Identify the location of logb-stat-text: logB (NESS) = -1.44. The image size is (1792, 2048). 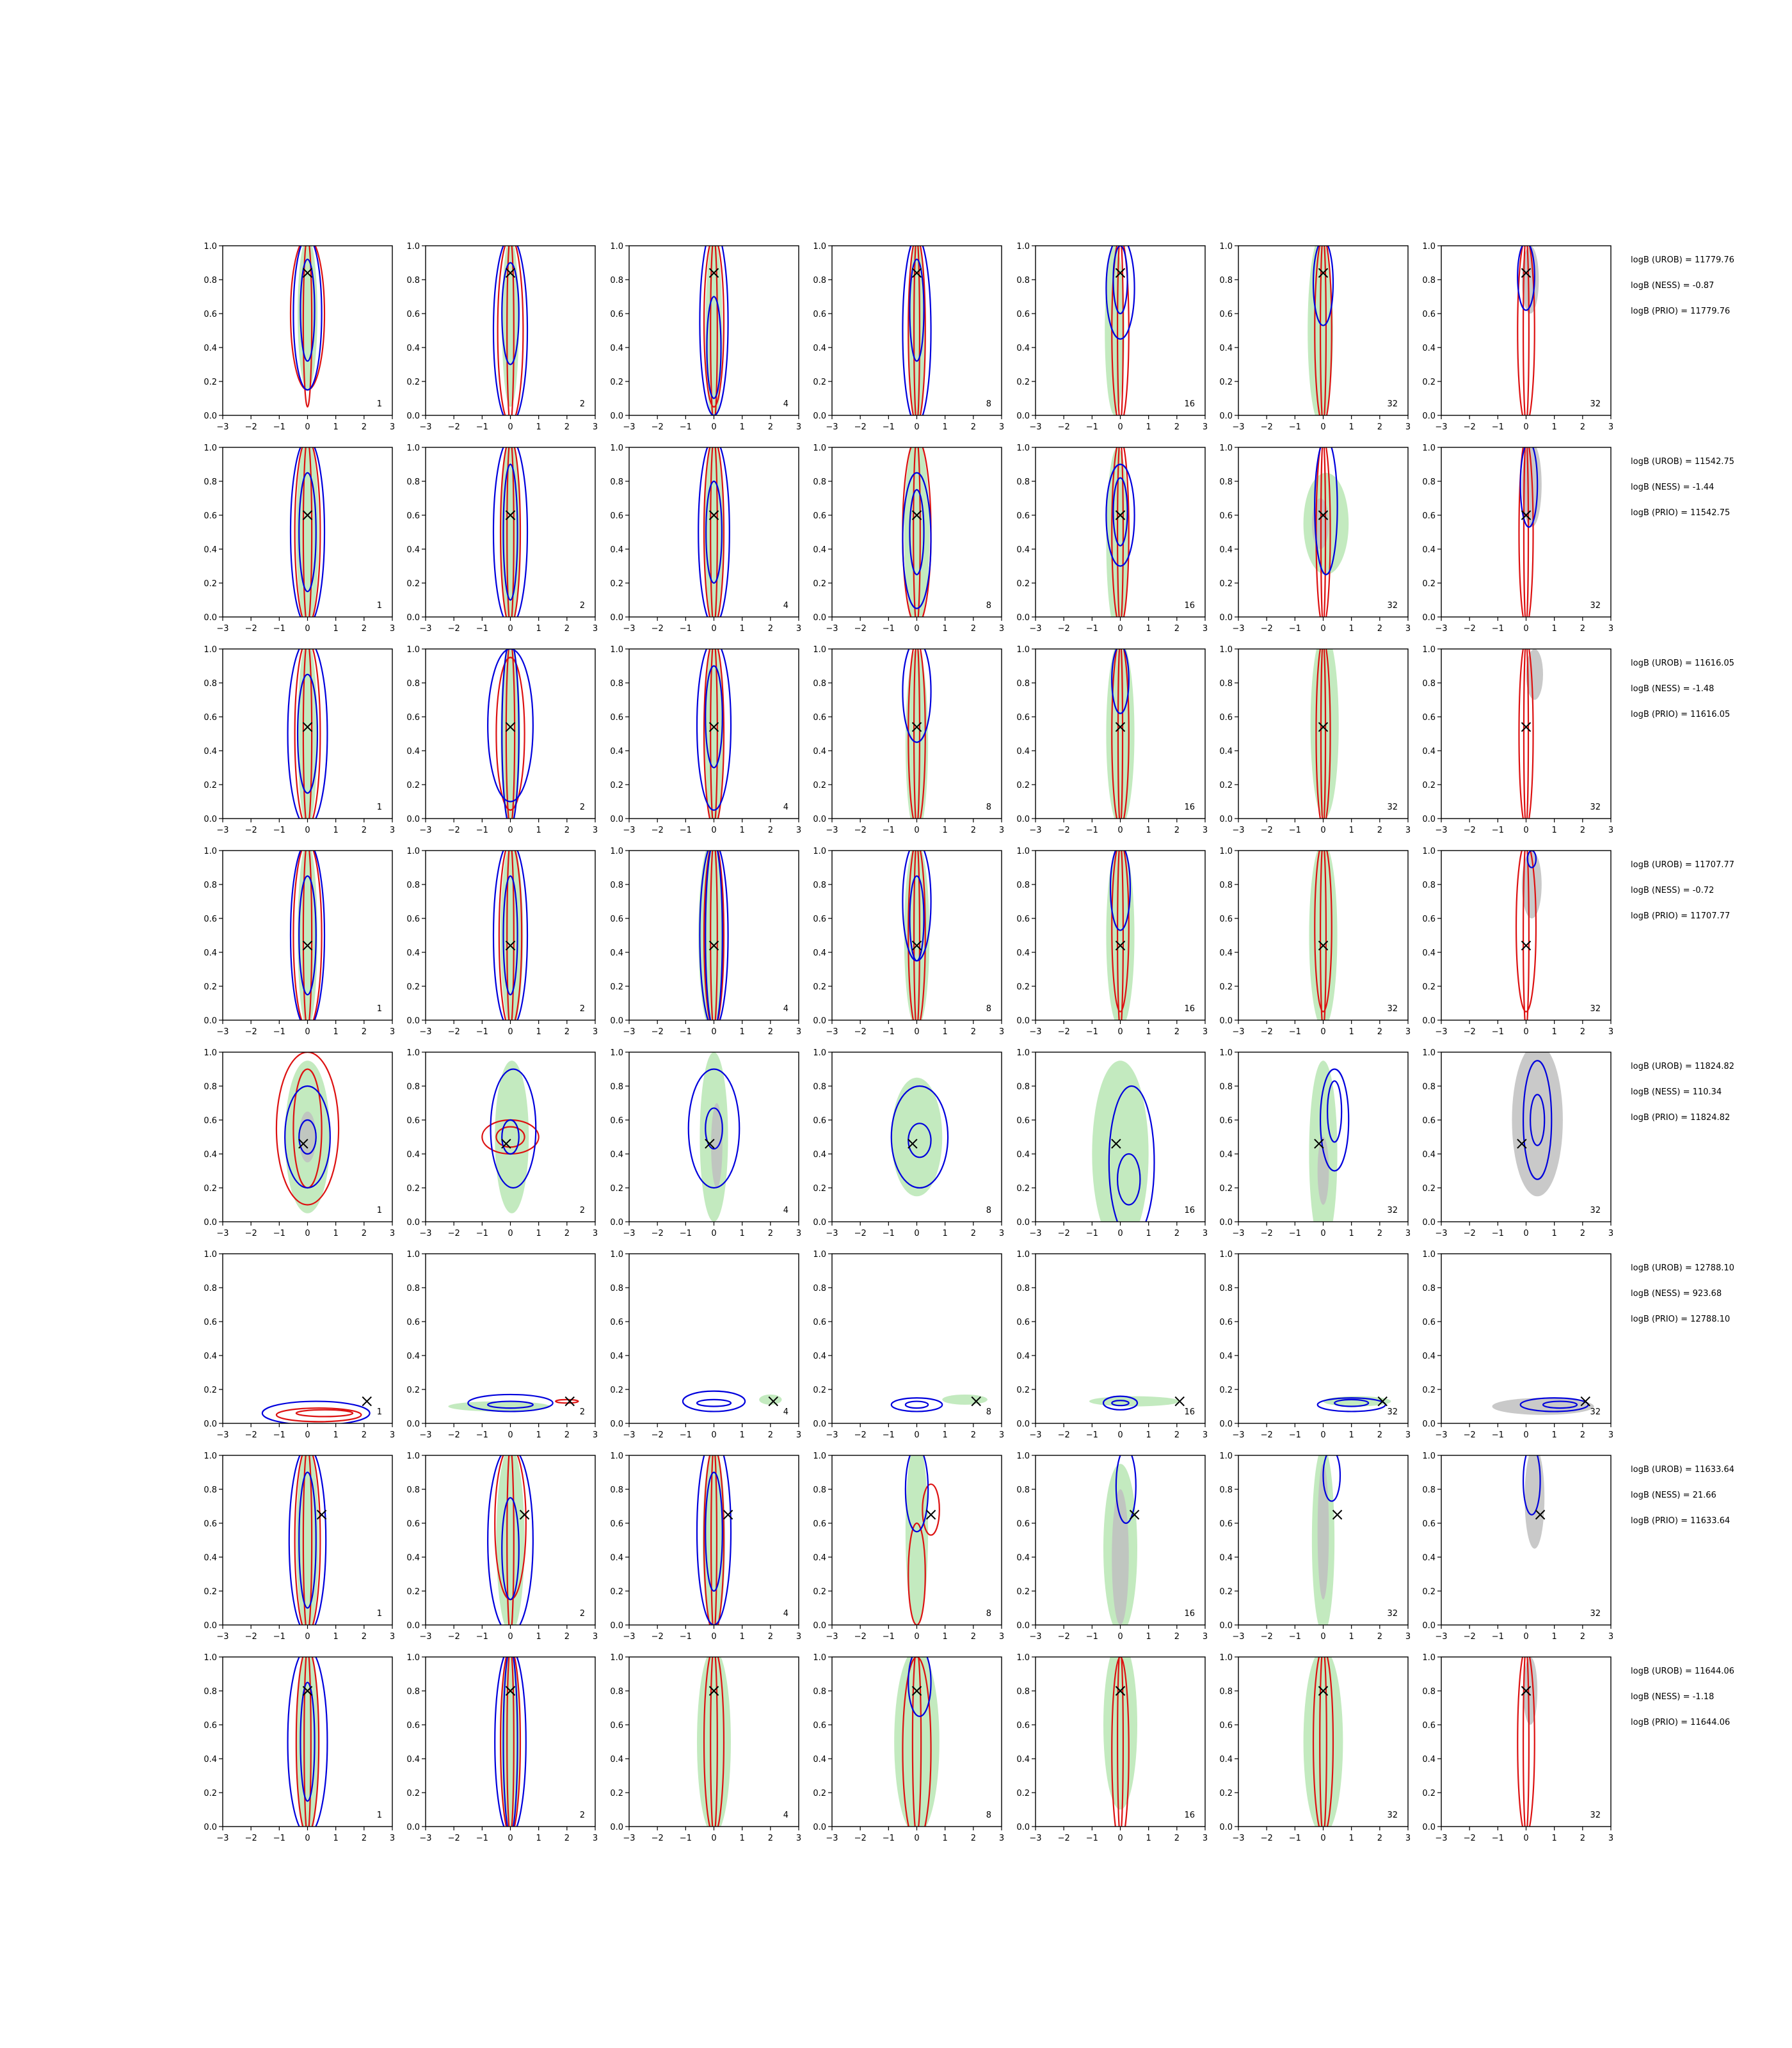
(1672, 487).